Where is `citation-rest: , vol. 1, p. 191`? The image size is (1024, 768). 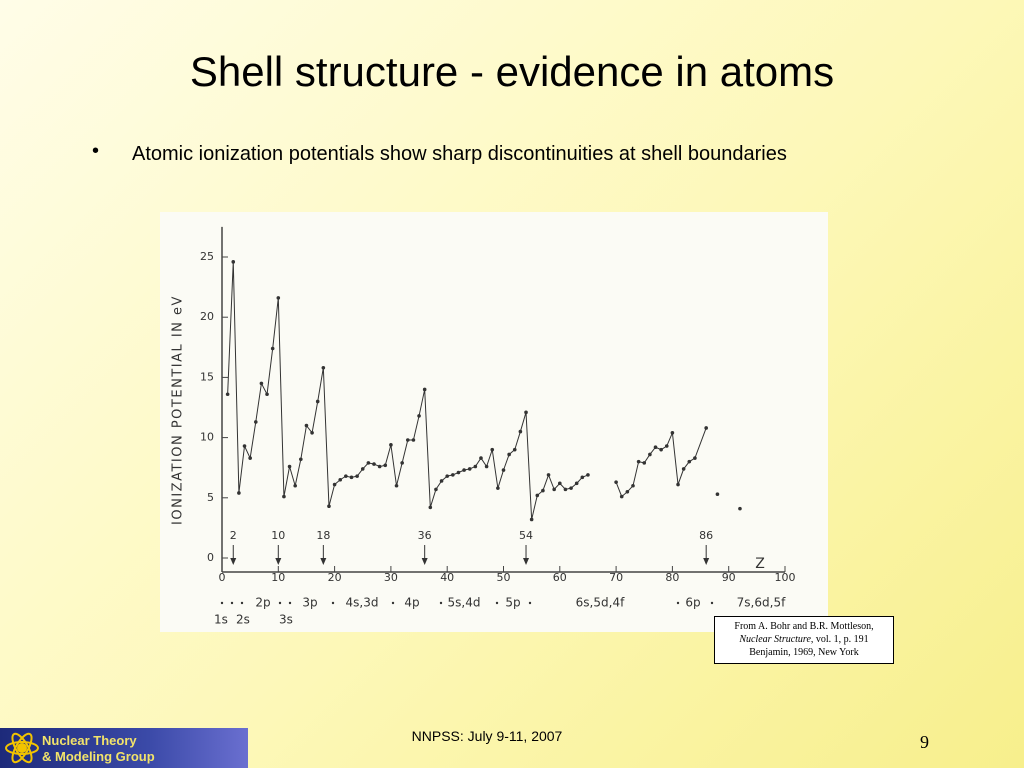 citation-rest: , vol. 1, p. 191 is located at coordinates (839, 639).